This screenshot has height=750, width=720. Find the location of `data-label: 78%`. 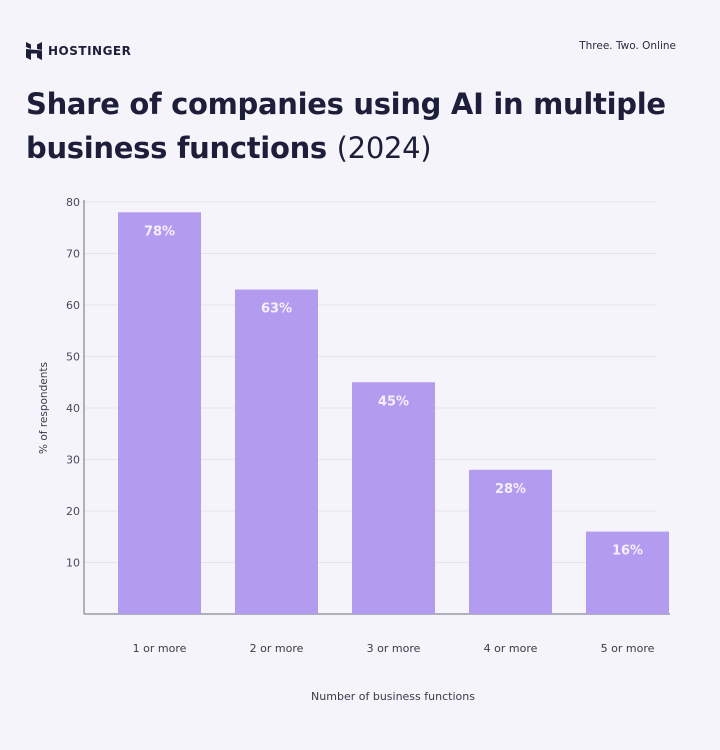

data-label: 78% is located at coordinates (159, 231).